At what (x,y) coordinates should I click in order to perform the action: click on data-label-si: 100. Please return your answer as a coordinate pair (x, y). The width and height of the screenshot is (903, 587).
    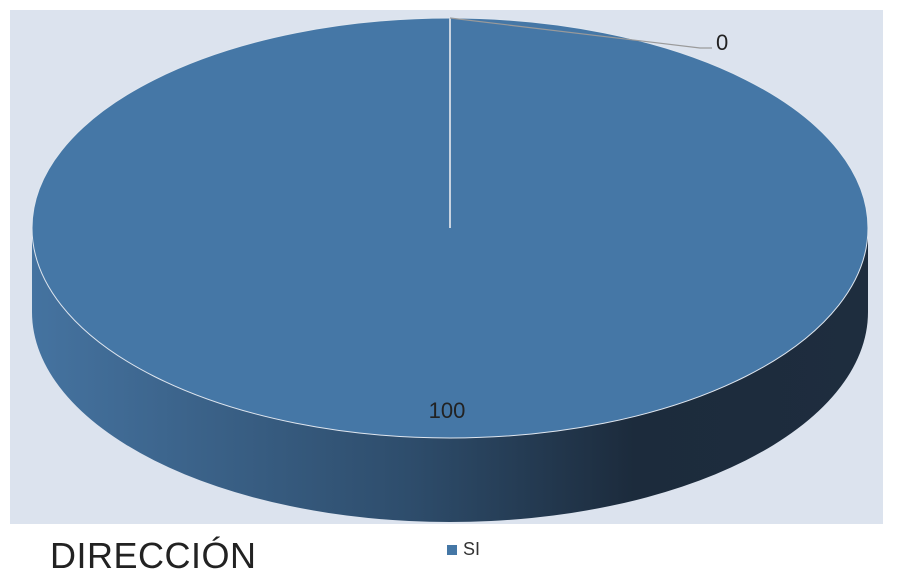
    Looking at the image, I should click on (447, 410).